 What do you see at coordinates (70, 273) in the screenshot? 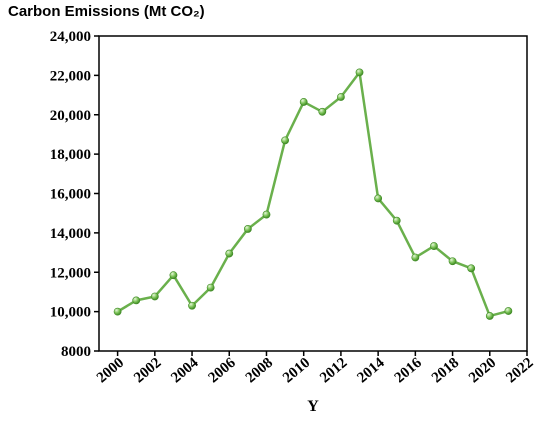
I see `y-tick-label: 12,000` at bounding box center [70, 273].